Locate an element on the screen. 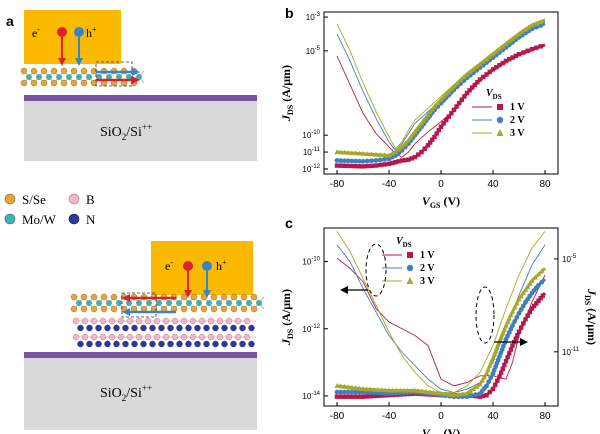 This screenshot has height=434, width=600. pink-atom-icon is located at coordinates (74, 199).